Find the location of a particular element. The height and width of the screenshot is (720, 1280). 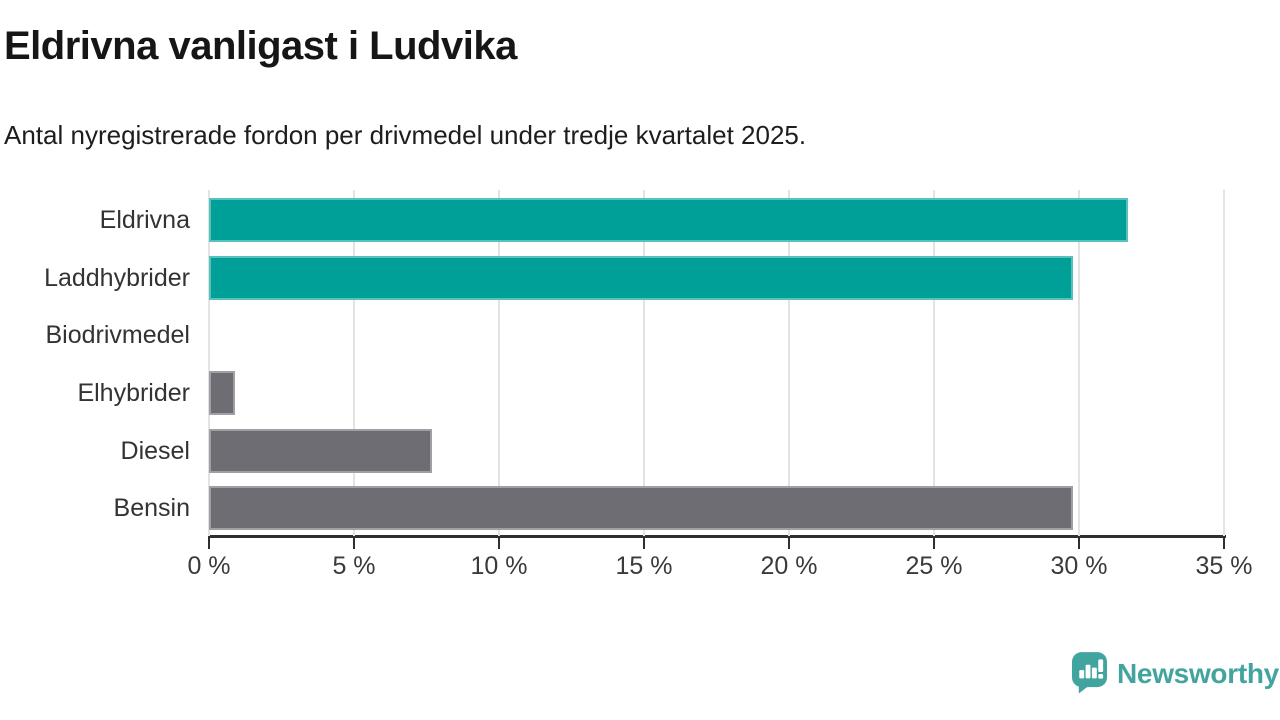

branding: Newsworthy is located at coordinates (1175, 673).